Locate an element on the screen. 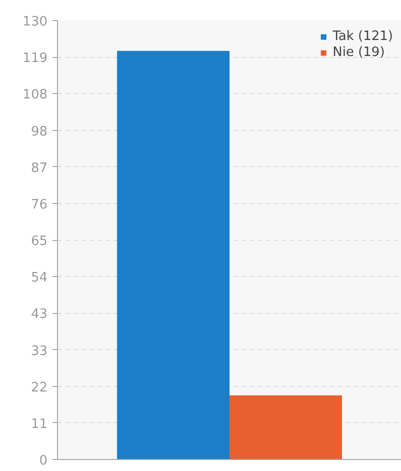 The height and width of the screenshot is (471, 401). y-tick-label: 0 is located at coordinates (43, 461).